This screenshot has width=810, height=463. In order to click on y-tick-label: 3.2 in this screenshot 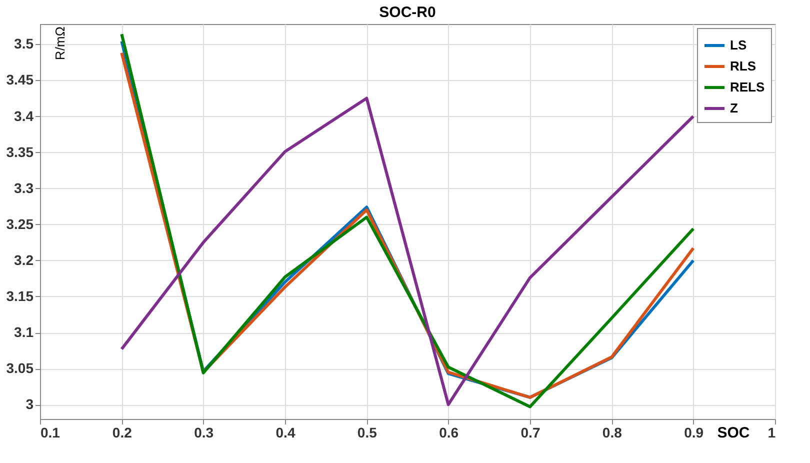, I will do `click(24, 260)`.